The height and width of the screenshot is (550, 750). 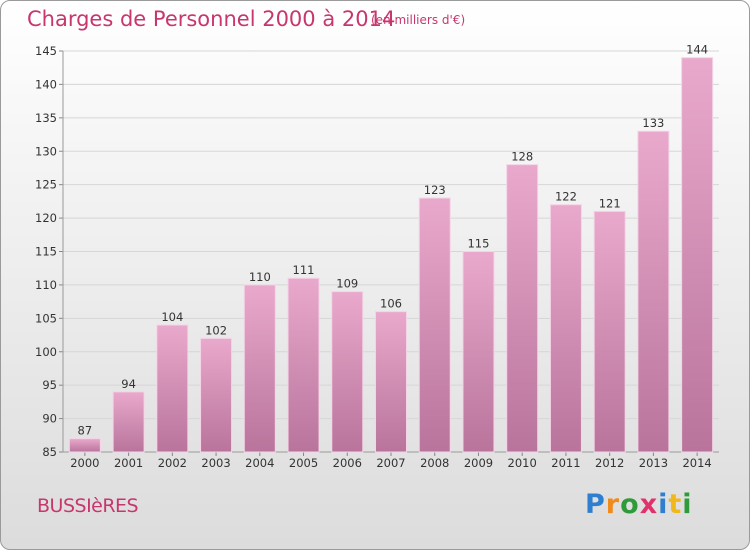 I want to click on data-label-2011: 122, so click(x=566, y=197).